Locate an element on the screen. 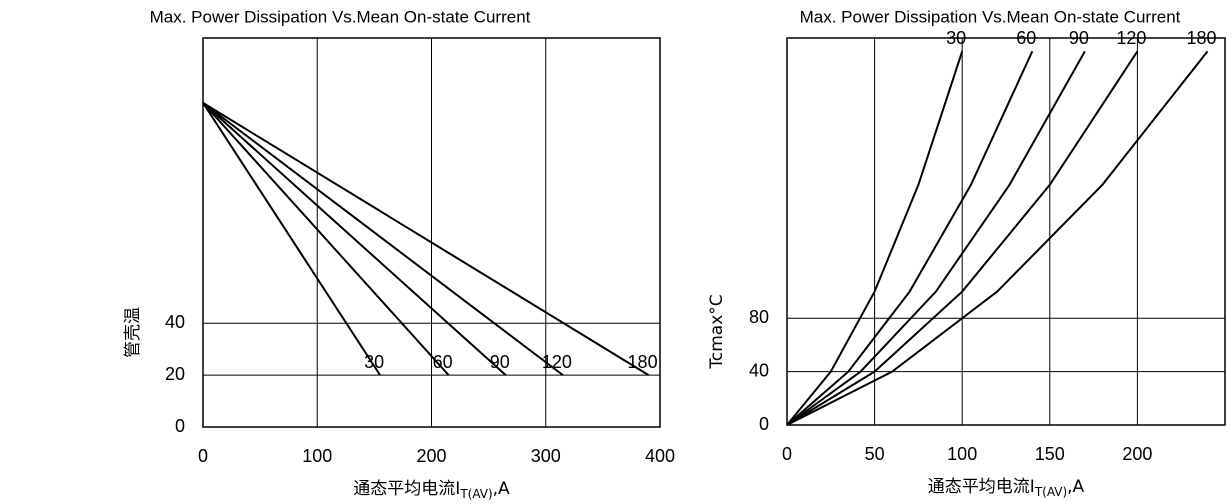  x-tick-label: 150 is located at coordinates (1050, 454).